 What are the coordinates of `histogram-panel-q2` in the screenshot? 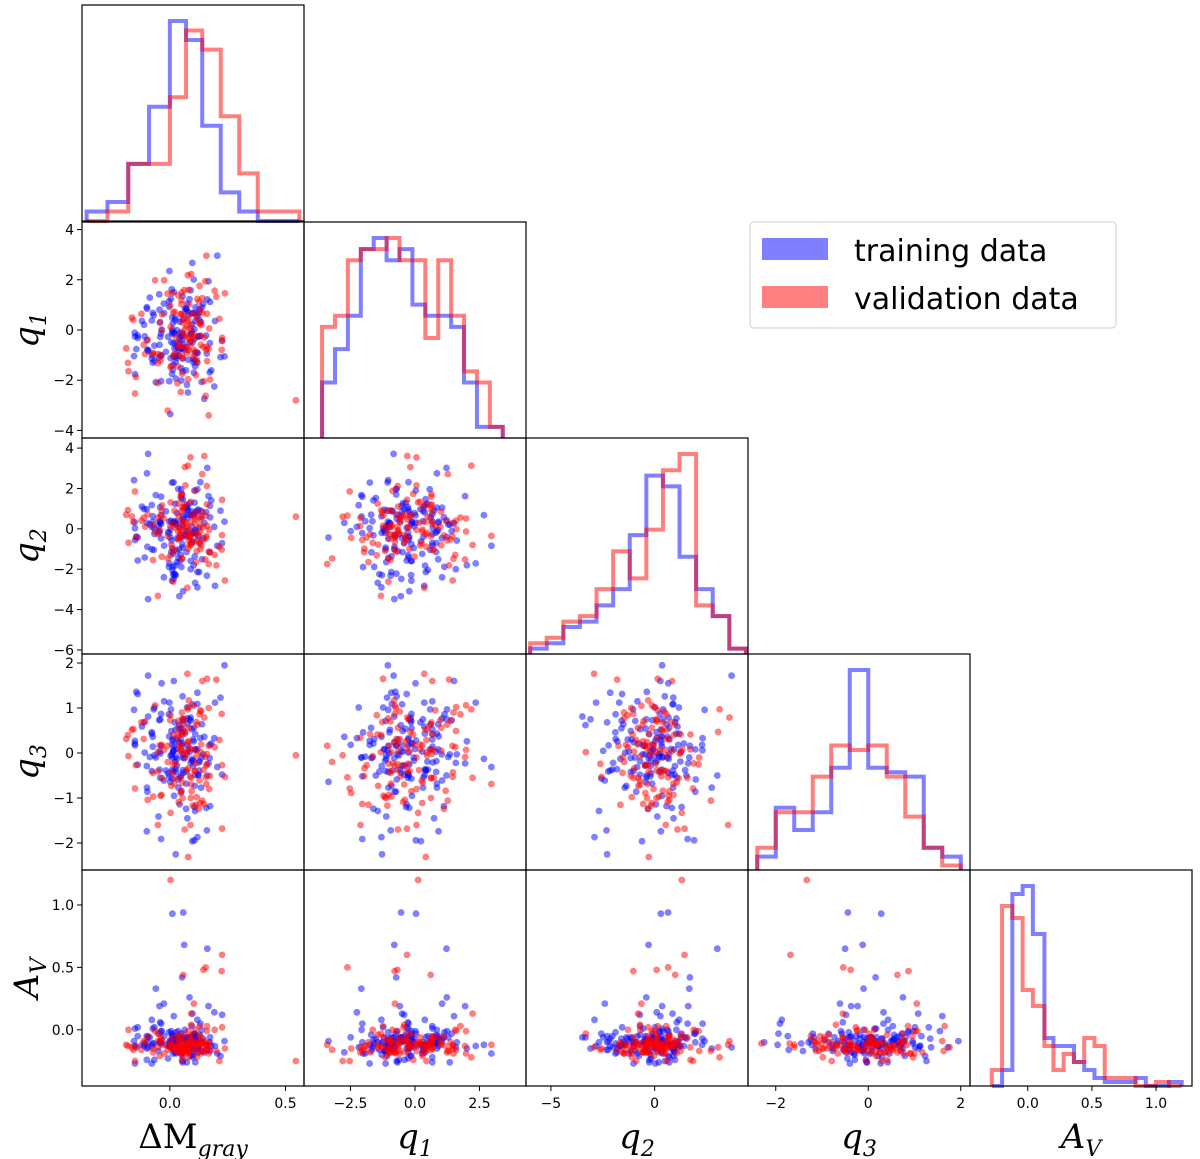 It's located at (637, 546).